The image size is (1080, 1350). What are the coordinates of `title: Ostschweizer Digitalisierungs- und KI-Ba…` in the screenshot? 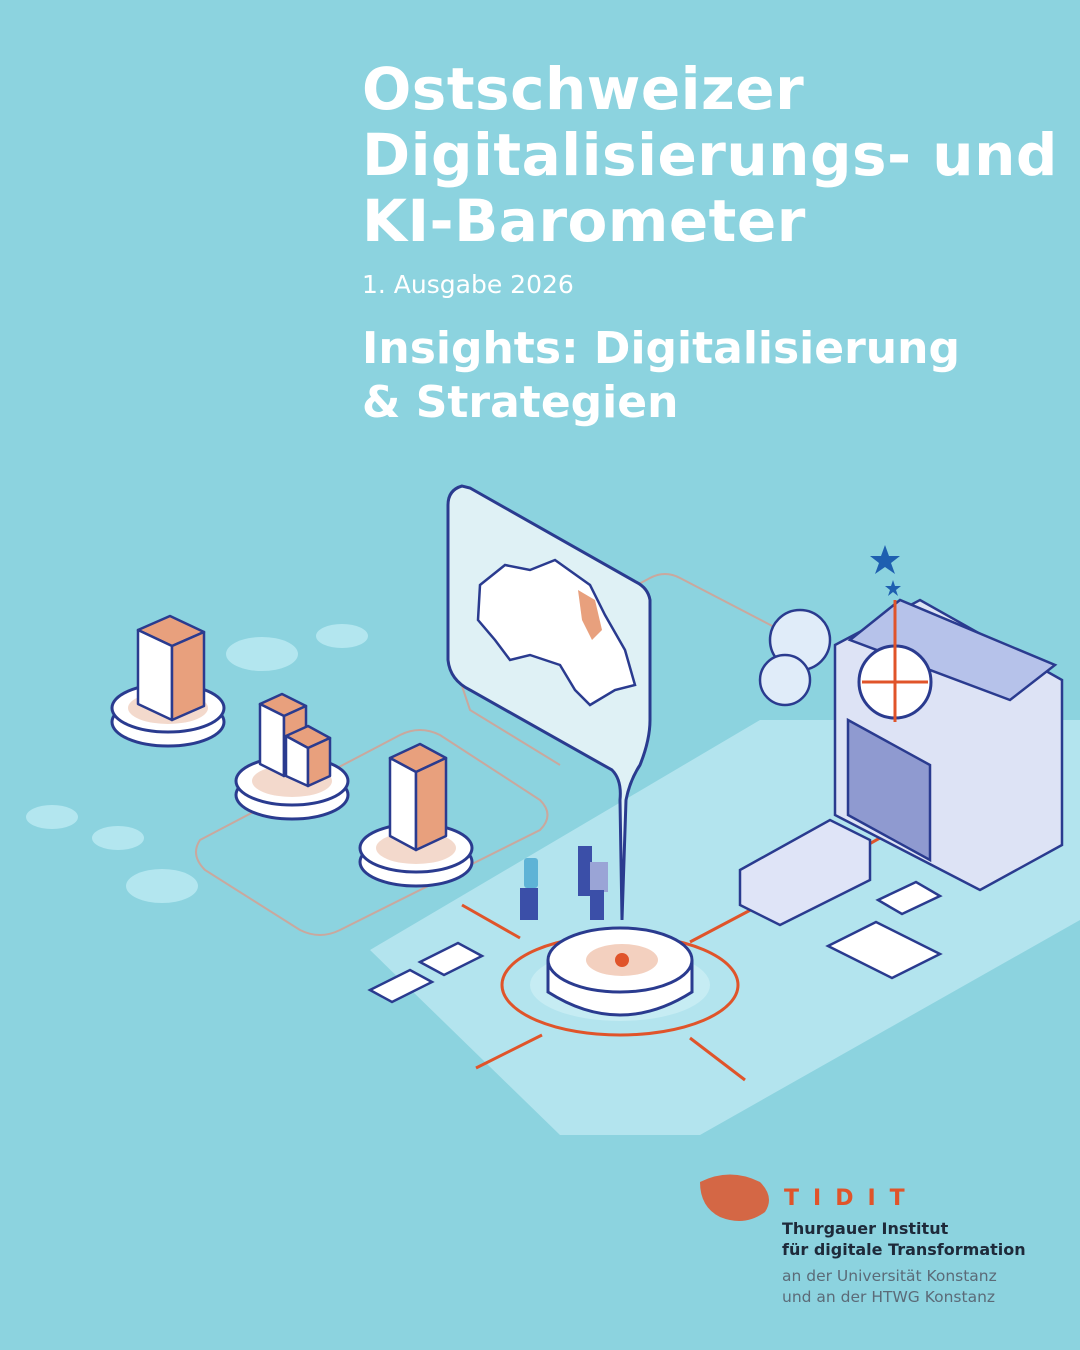 It's located at (710, 155).